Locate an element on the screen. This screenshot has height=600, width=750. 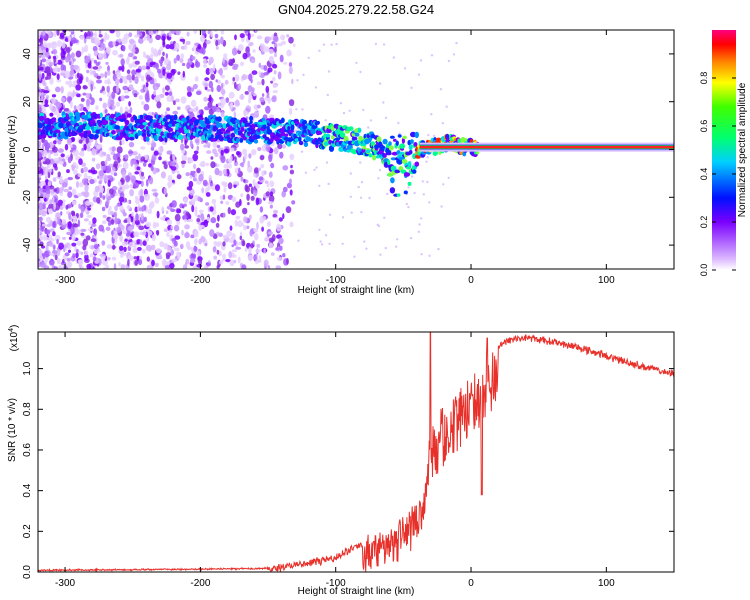
y-tick-label: 40 is located at coordinates (27, 54).